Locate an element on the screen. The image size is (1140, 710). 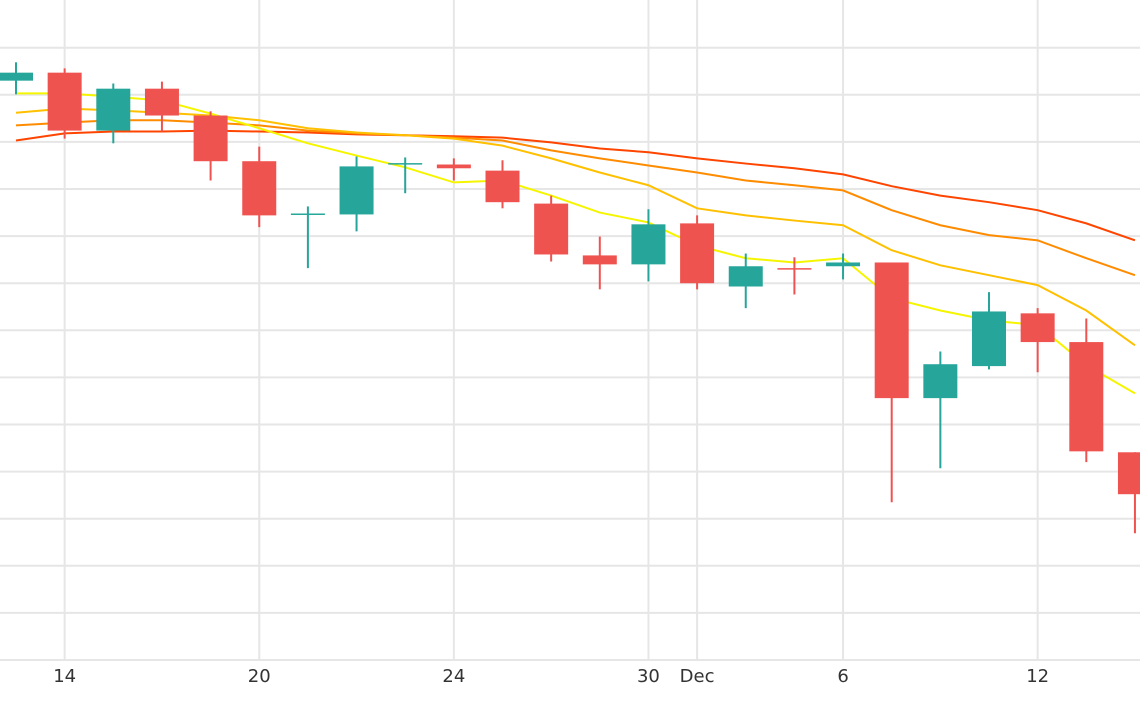
x-tick-label: 20 is located at coordinates (259, 676).